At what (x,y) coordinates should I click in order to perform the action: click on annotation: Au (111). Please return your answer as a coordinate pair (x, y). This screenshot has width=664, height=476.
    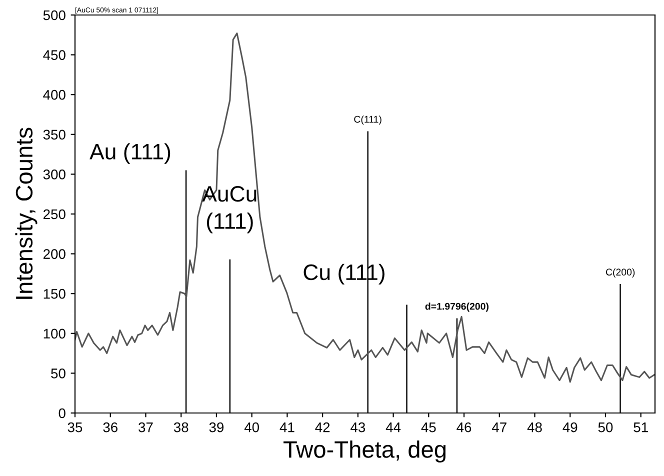
    Looking at the image, I should click on (130, 153).